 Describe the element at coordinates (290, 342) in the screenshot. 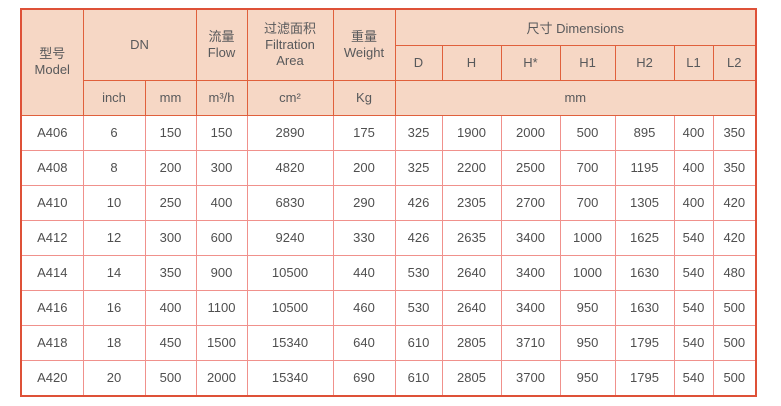

I see `value-cell: 15340` at that location.